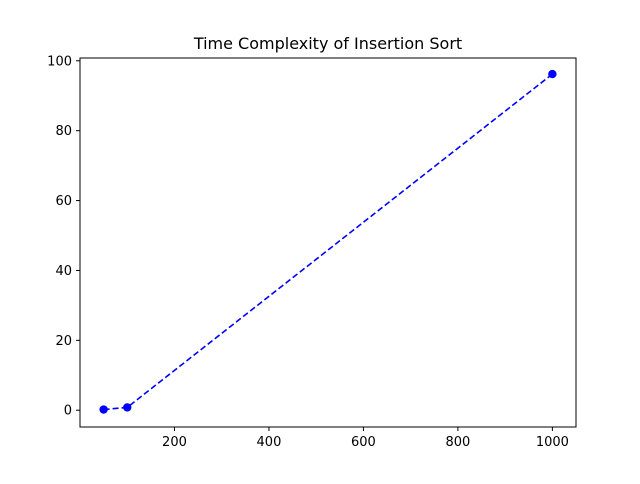 This screenshot has width=640, height=484. Describe the element at coordinates (63, 236) in the screenshot. I see `y-axis: 0 20 40 60 80 100` at that location.